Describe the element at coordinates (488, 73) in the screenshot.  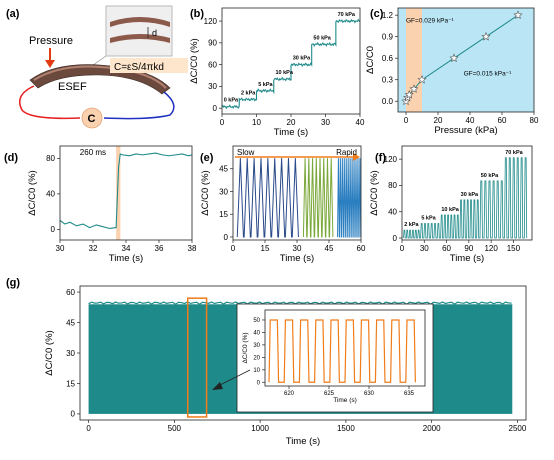
I see `chart-c-annotation: GF=0.015 kPa⁻¹` at that location.